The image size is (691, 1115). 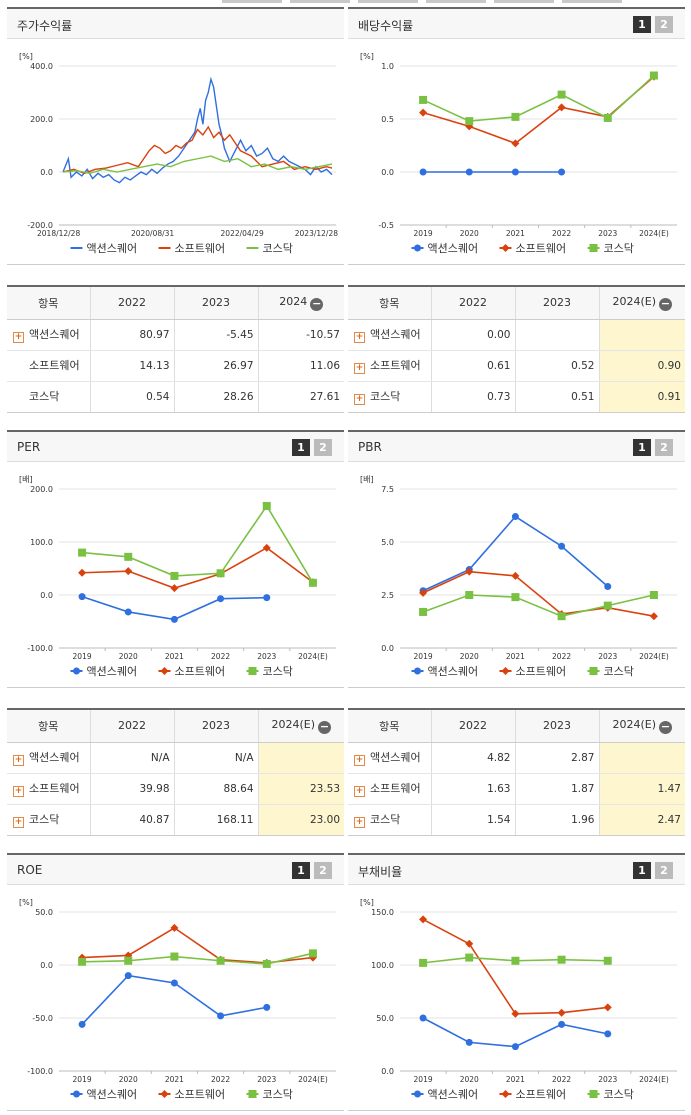 I want to click on top-strip, so click(x=345, y=2).